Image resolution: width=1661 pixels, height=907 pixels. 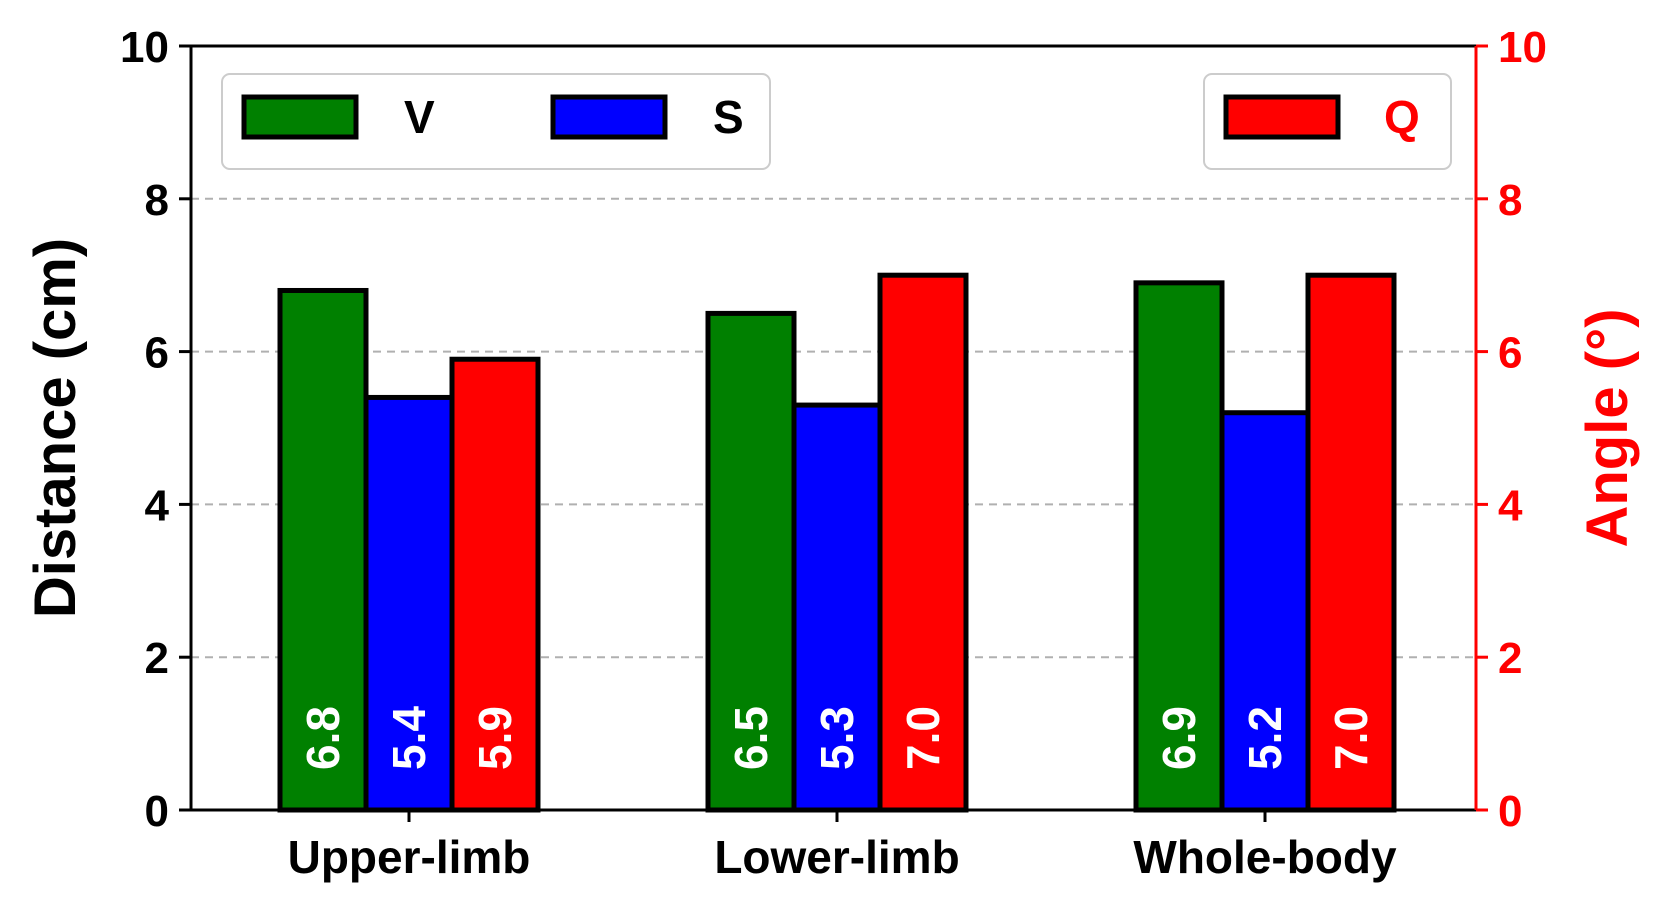 I want to click on legend-swatch-s, so click(x=609, y=117).